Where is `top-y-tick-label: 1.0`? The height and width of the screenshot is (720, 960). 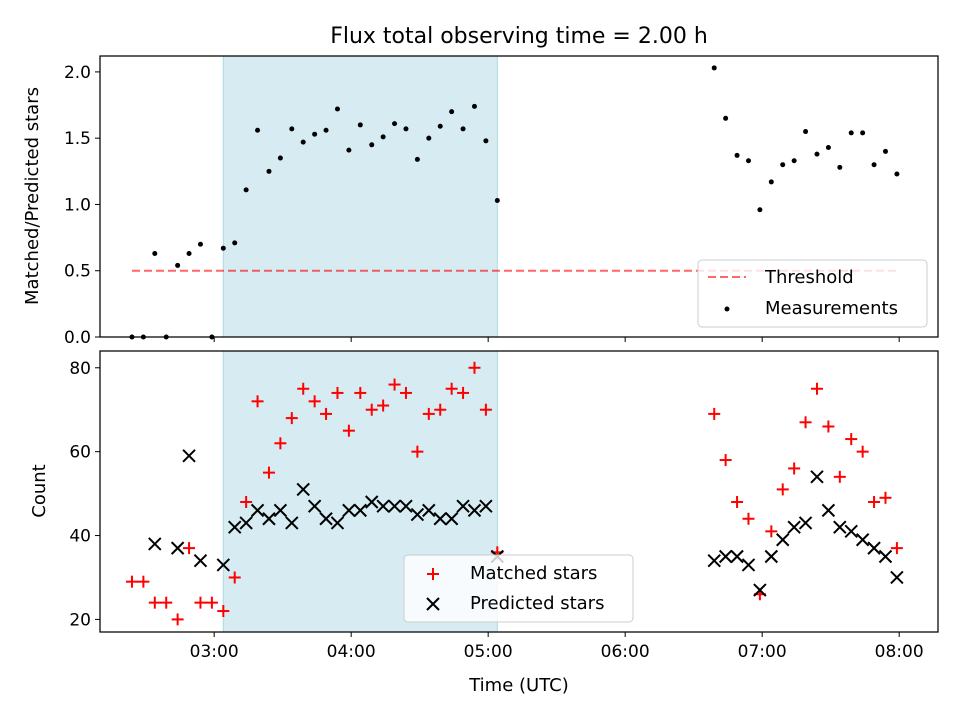 top-y-tick-label: 1.0 is located at coordinates (77, 205).